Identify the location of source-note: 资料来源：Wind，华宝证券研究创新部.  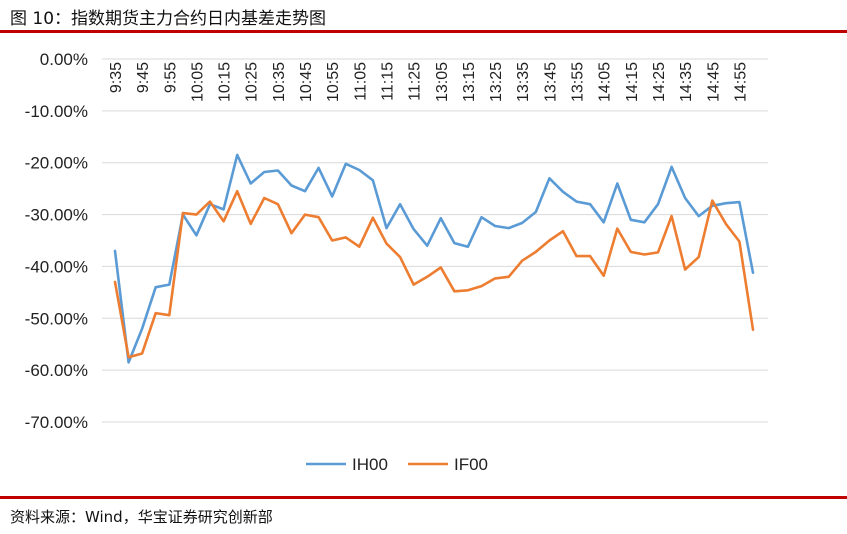
(141, 517).